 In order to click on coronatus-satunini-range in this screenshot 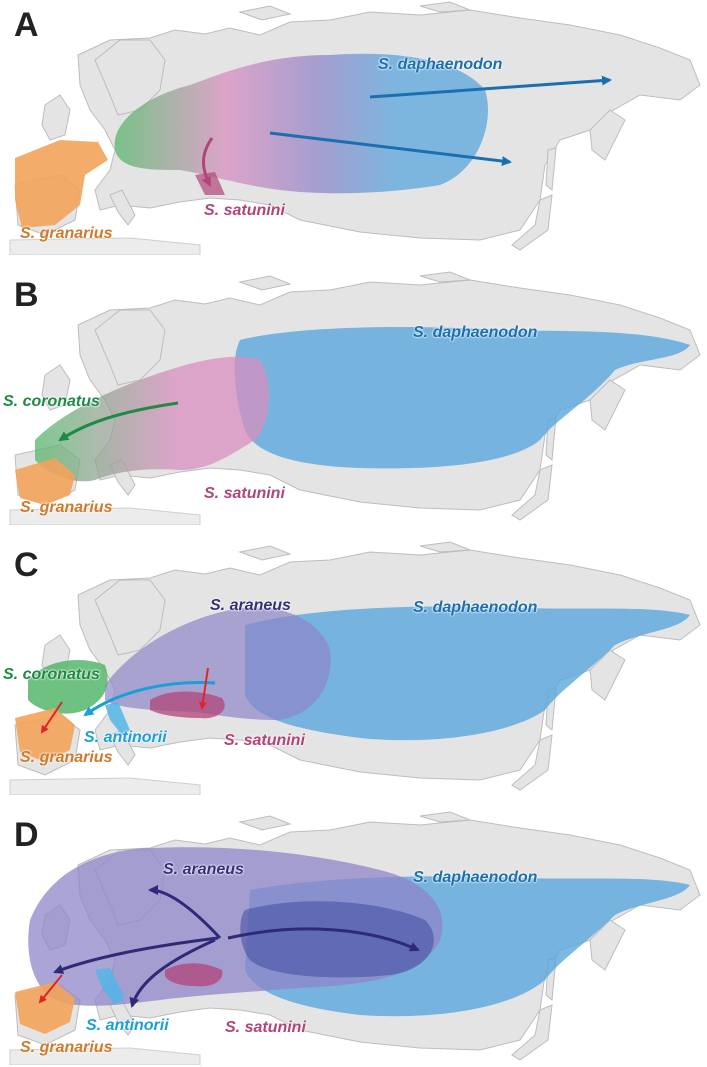, I will do `click(152, 419)`.